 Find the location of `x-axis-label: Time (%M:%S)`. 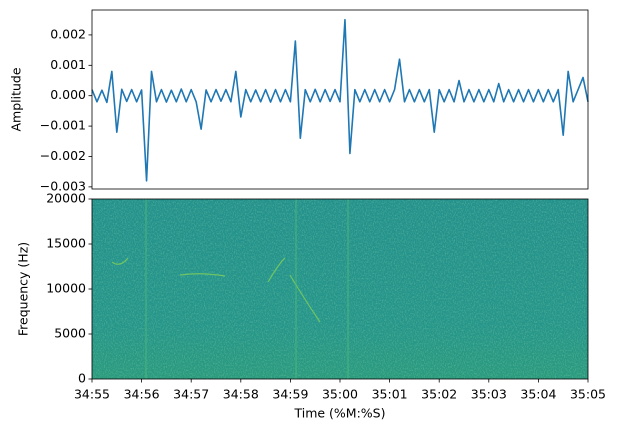

x-axis-label: Time (%M:%S) is located at coordinates (339, 413).